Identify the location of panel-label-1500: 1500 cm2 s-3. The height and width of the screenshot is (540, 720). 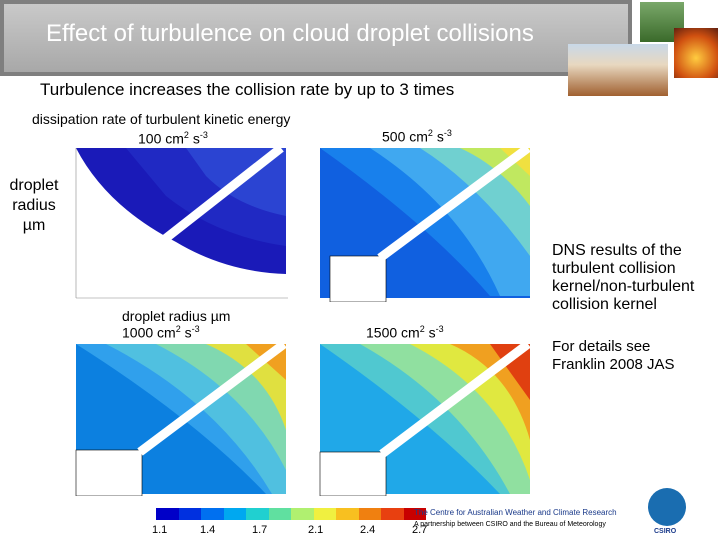
(405, 332).